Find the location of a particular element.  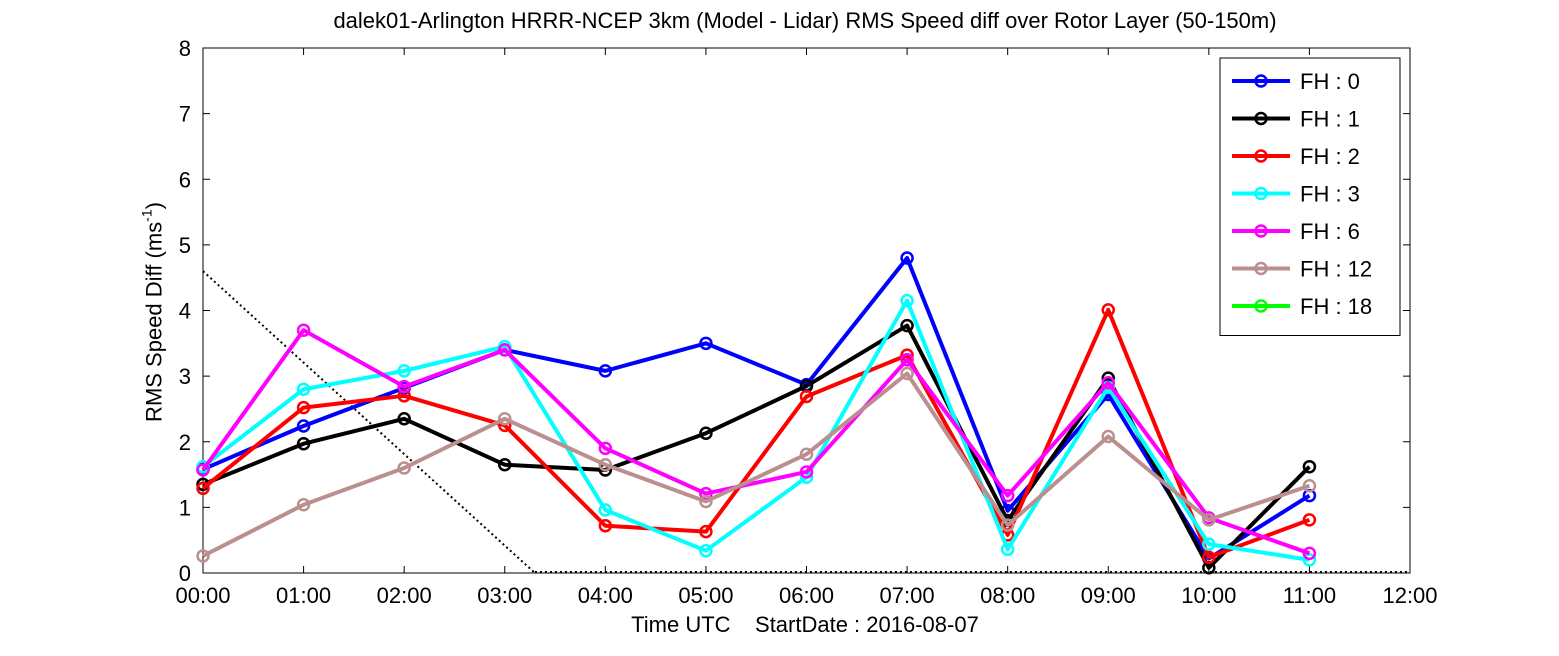

x-tick-label: 06:00 is located at coordinates (806, 595).